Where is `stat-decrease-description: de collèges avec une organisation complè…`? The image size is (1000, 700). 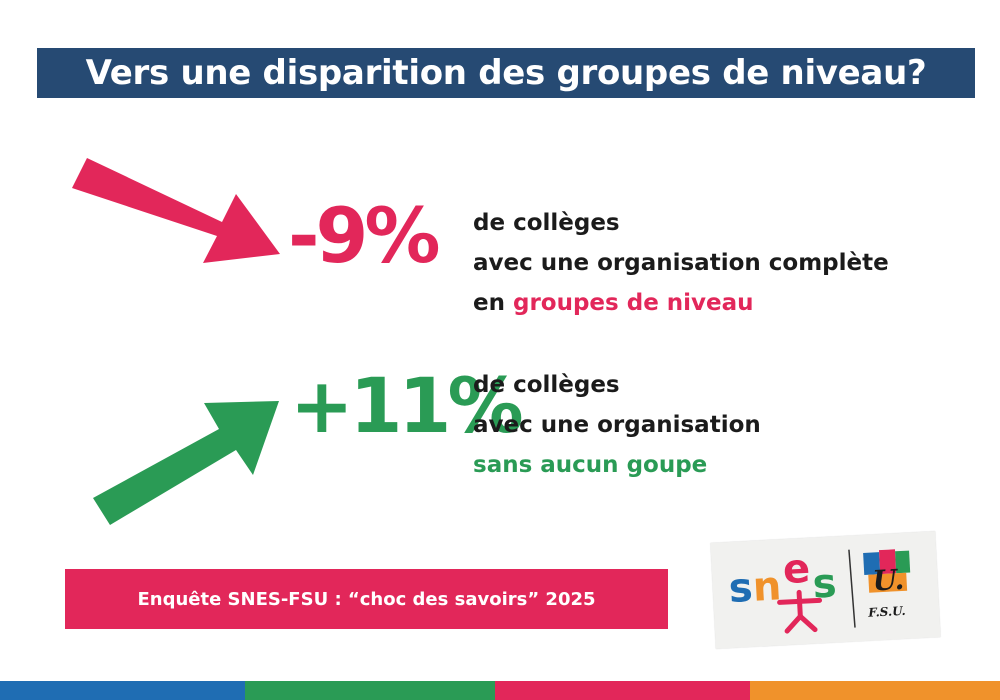 stat-decrease-description: de collèges avec une organisation complè… is located at coordinates (681, 263).